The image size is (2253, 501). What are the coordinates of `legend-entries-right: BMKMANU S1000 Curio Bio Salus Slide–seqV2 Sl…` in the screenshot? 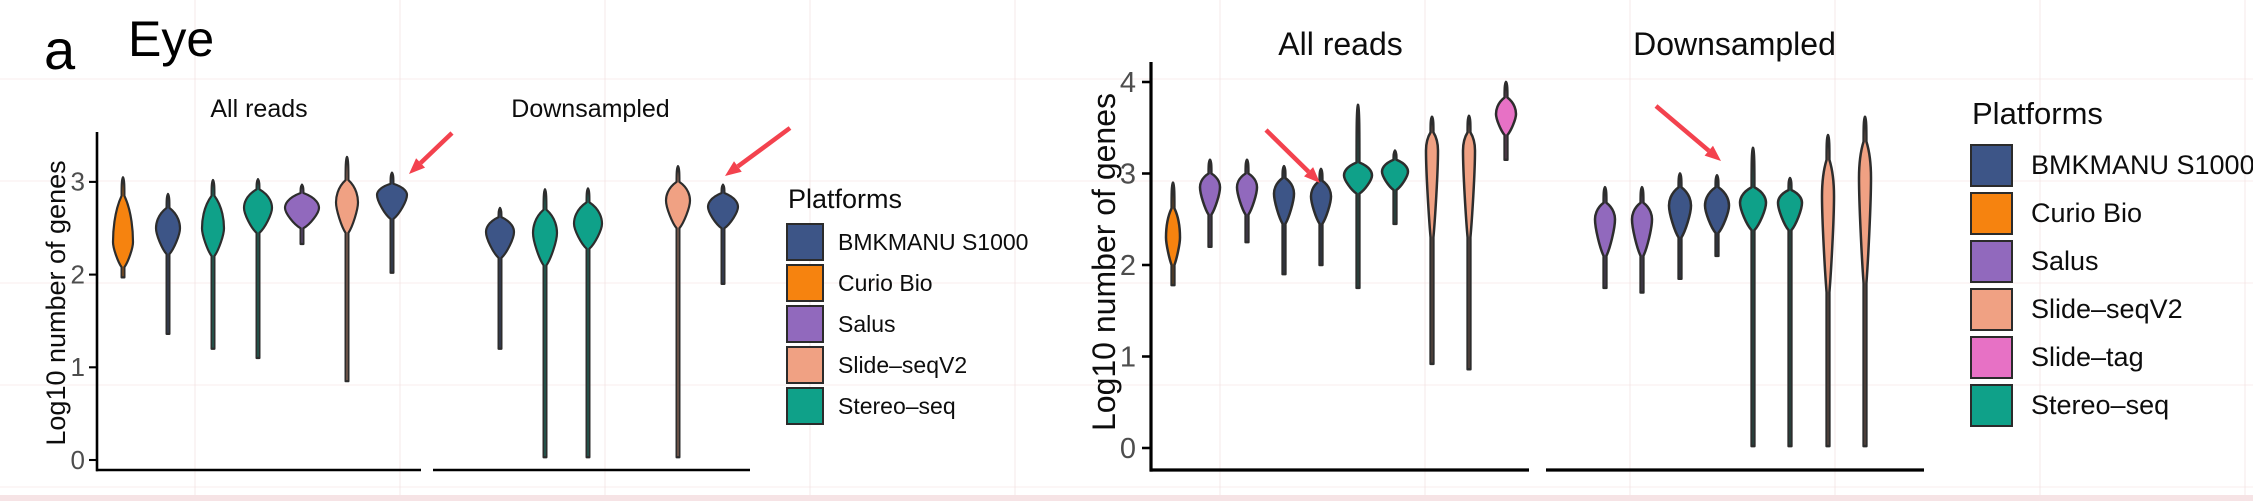 It's located at (2111, 285).